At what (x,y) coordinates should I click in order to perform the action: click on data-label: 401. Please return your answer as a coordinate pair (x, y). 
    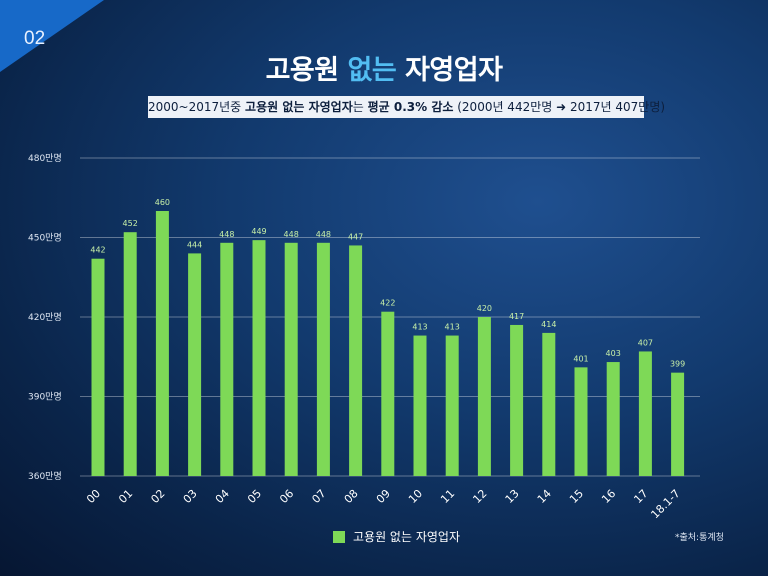
    Looking at the image, I should click on (580, 358).